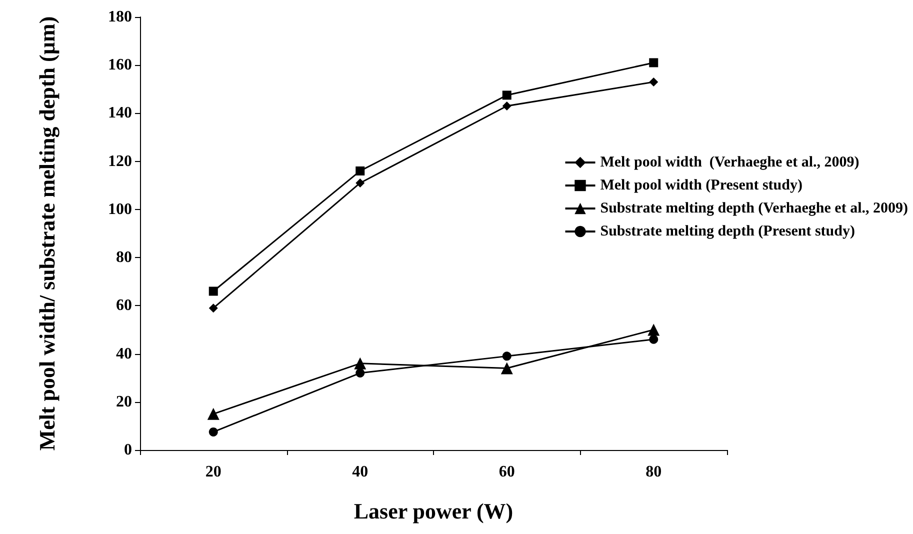 The image size is (913, 534). I want to click on y-tick-label: 120, so click(120, 161).